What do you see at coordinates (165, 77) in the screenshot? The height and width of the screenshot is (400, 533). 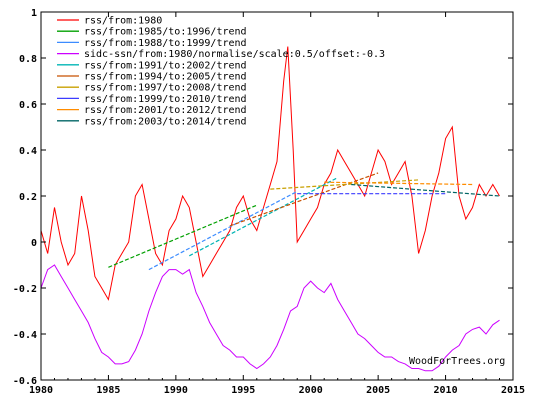 I see `legend-label: rss/from:1994/to:2005/trend` at bounding box center [165, 77].